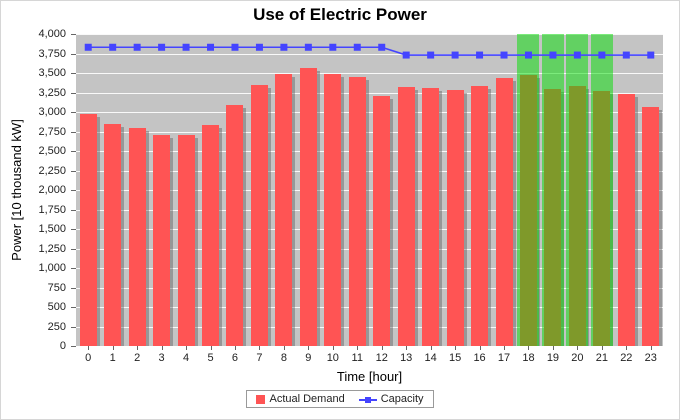 This screenshot has width=680, height=420. What do you see at coordinates (577, 358) in the screenshot?
I see `x-tick-label: 20` at bounding box center [577, 358].